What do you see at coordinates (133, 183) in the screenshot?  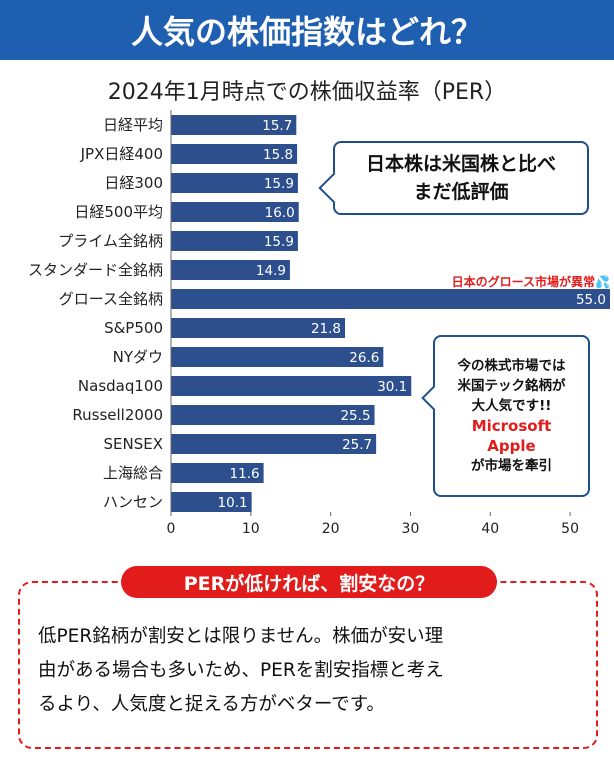 I see `category-label-2: 日経300` at bounding box center [133, 183].